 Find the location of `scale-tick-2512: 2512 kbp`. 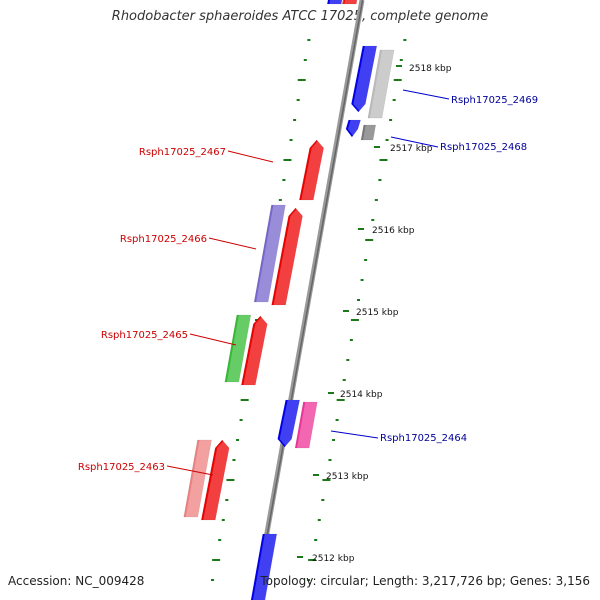

scale-tick-2512: 2512 kbp is located at coordinates (326, 559).